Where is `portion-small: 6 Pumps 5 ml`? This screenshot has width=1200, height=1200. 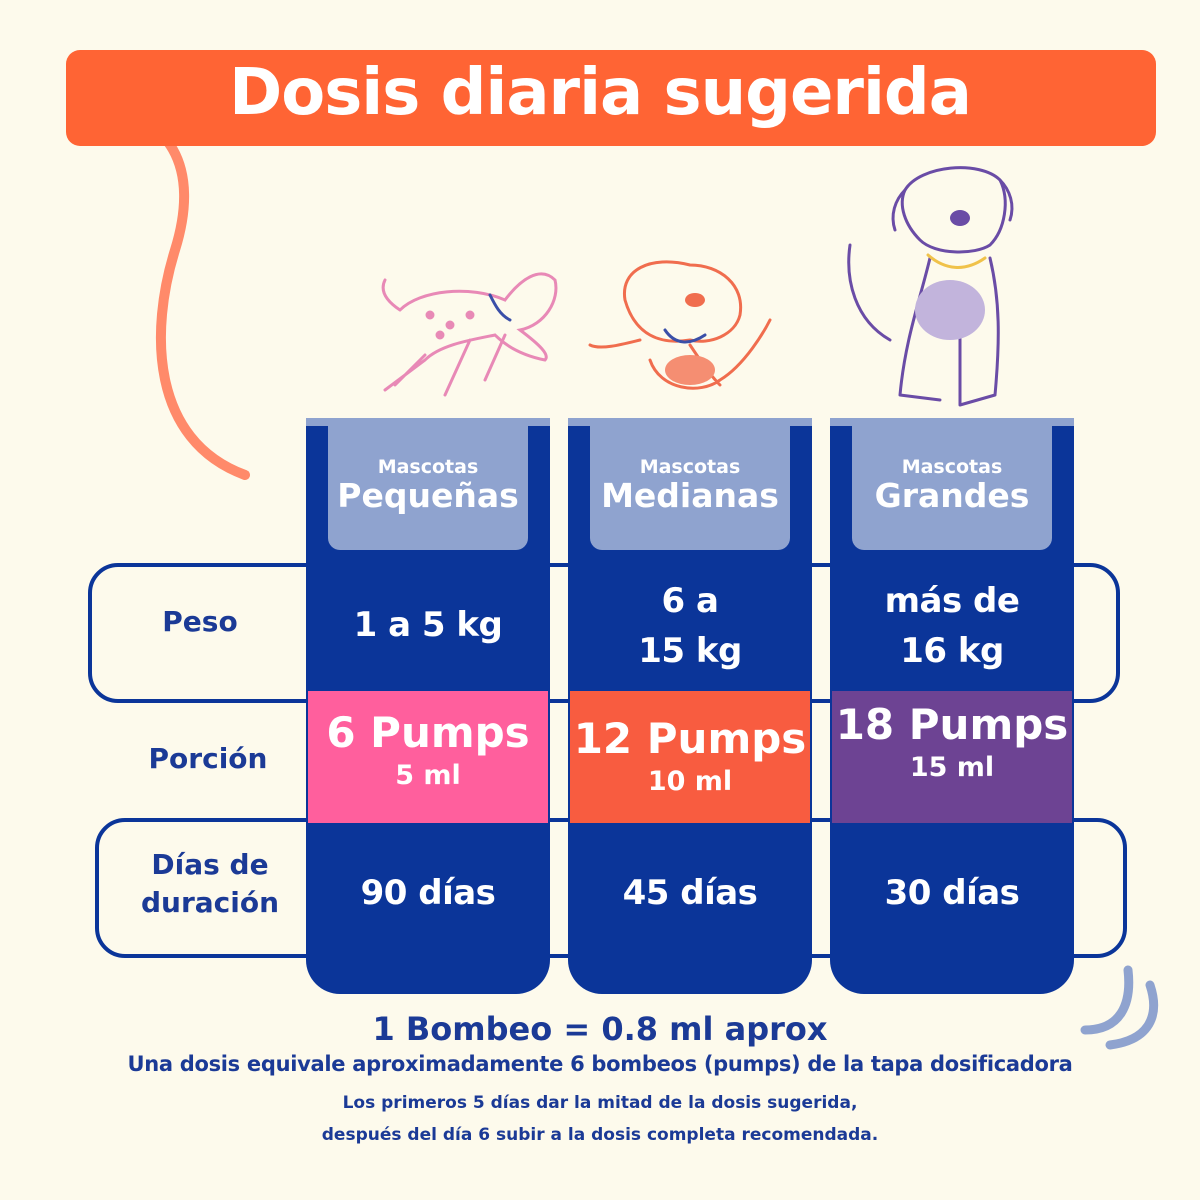
portion-small: 6 Pumps 5 ml is located at coordinates (428, 757).